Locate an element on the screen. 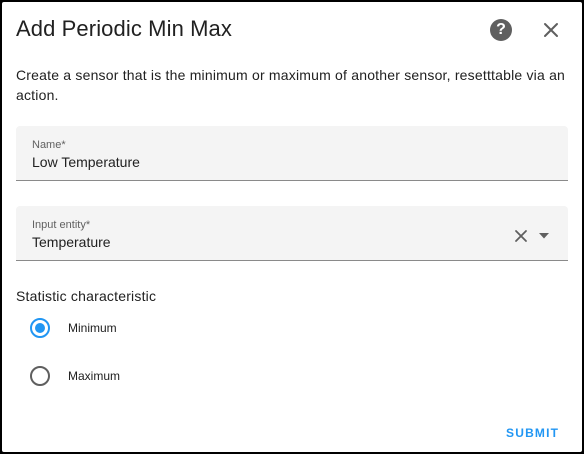  clear-icon is located at coordinates (521, 236).